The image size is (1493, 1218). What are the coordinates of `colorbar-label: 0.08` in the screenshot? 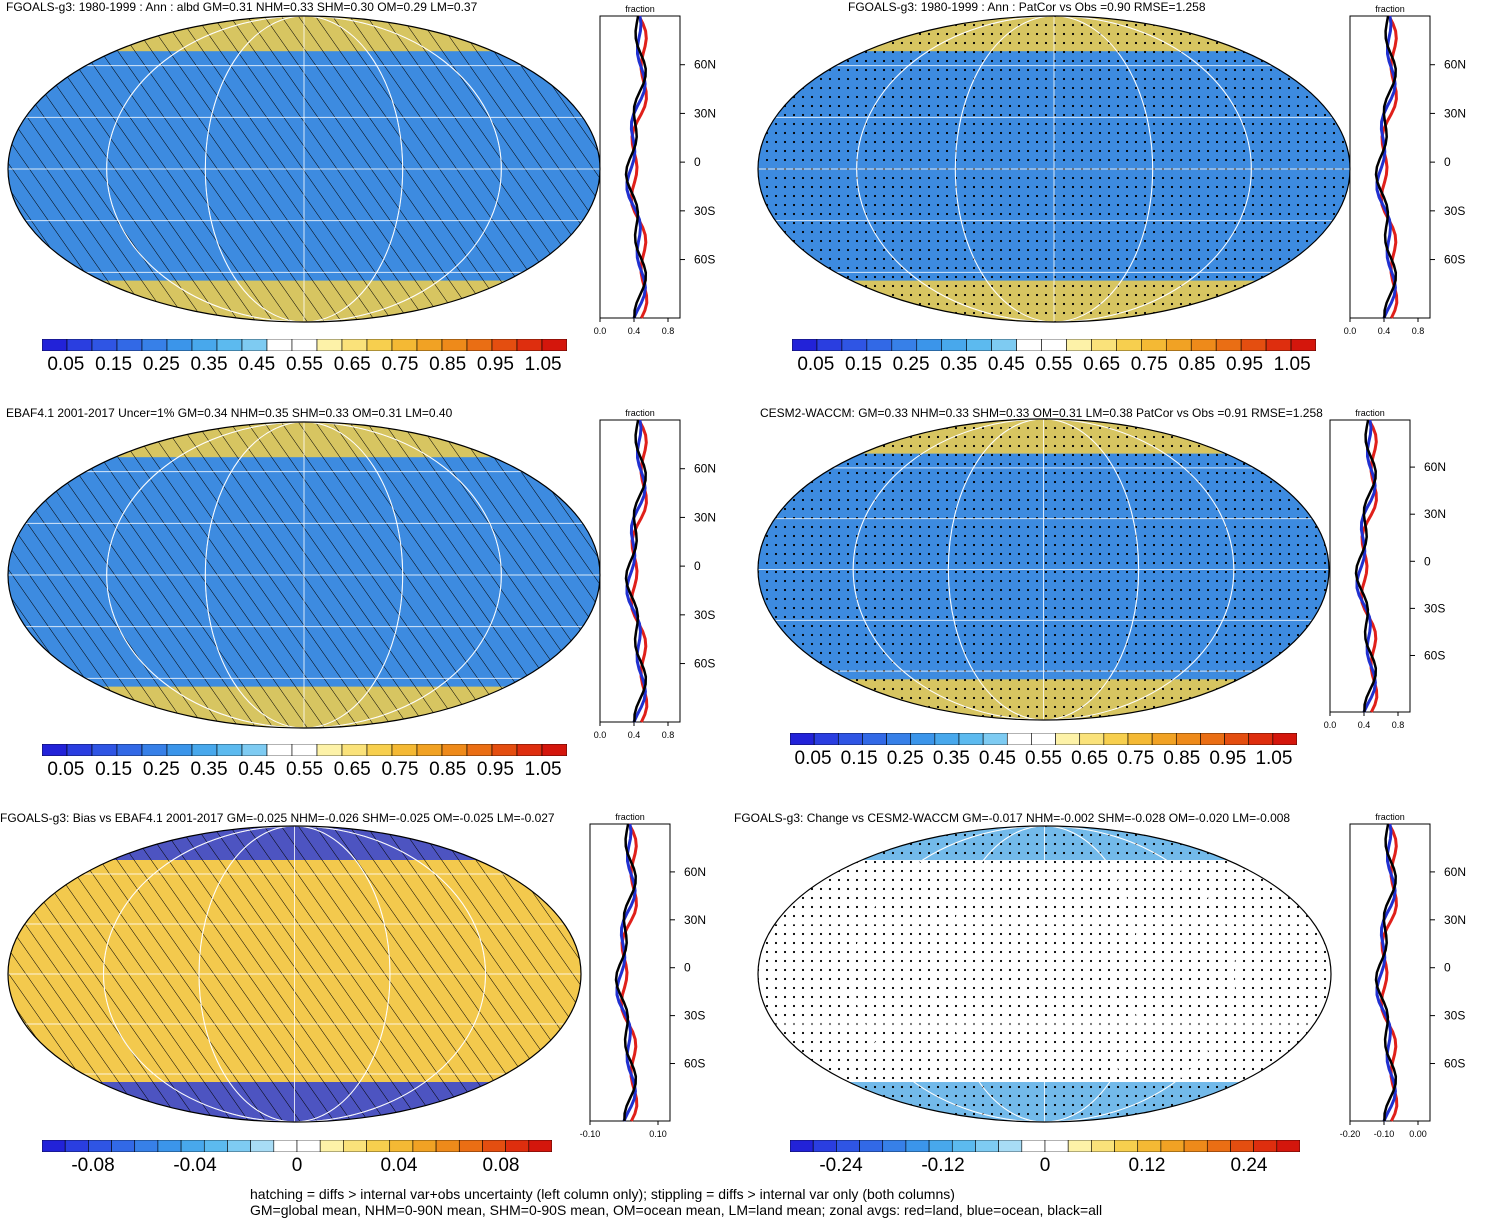 It's located at (501, 1165).